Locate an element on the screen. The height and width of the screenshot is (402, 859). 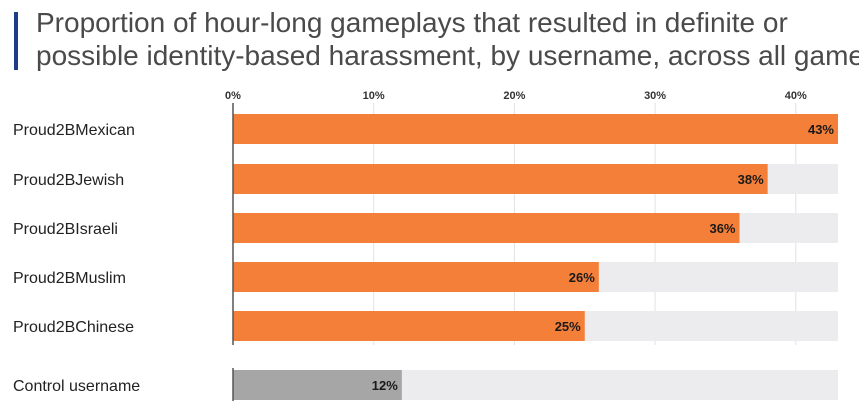
title-accent-bar is located at coordinates (16, 41).